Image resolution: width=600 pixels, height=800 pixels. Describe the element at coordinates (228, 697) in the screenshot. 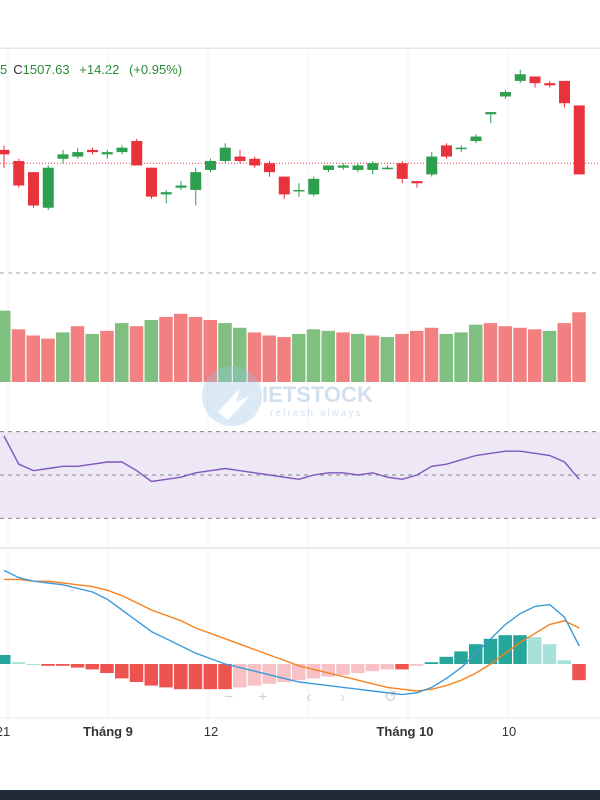

I see `zoom-out-button: −` at that location.